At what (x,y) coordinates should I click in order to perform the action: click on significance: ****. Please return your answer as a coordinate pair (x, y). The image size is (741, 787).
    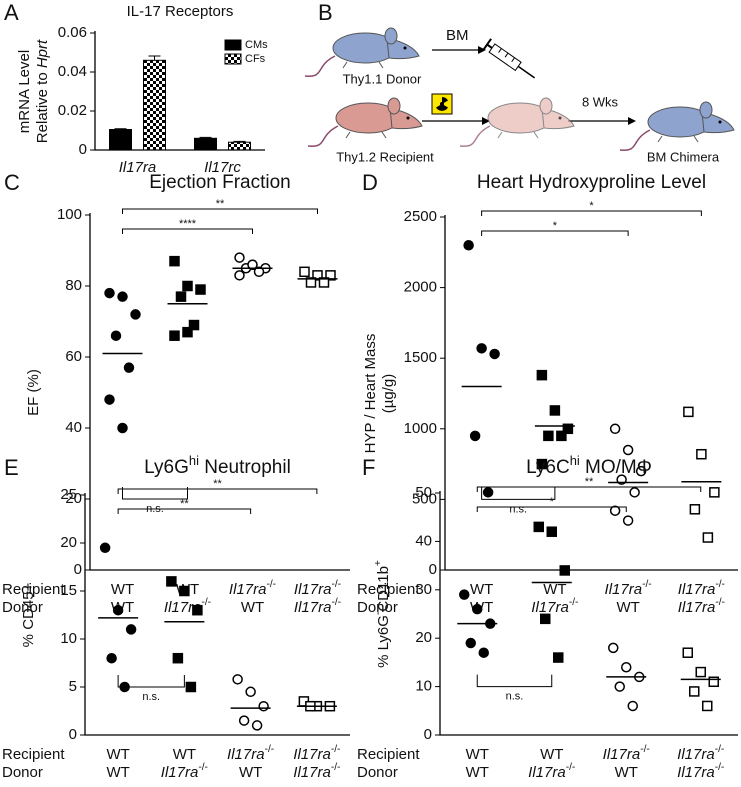
    Looking at the image, I should click on (188, 224).